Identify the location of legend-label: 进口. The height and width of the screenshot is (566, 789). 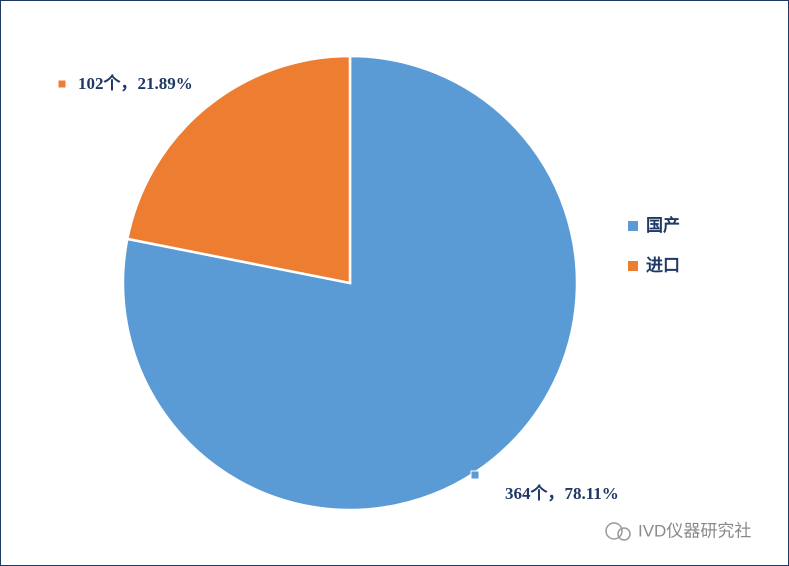
(663, 266).